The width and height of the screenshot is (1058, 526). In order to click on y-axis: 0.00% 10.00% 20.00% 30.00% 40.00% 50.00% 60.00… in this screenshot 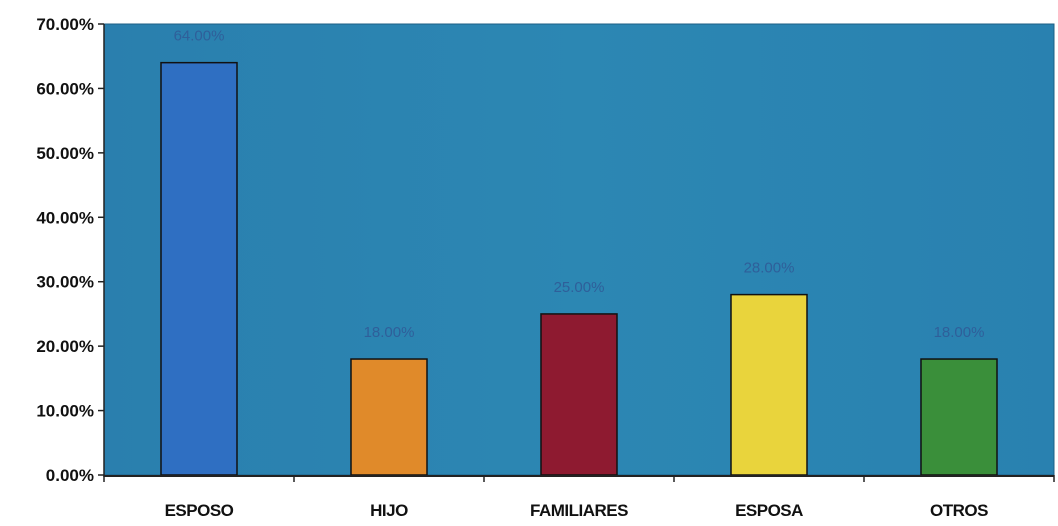, I will do `click(70, 250)`.